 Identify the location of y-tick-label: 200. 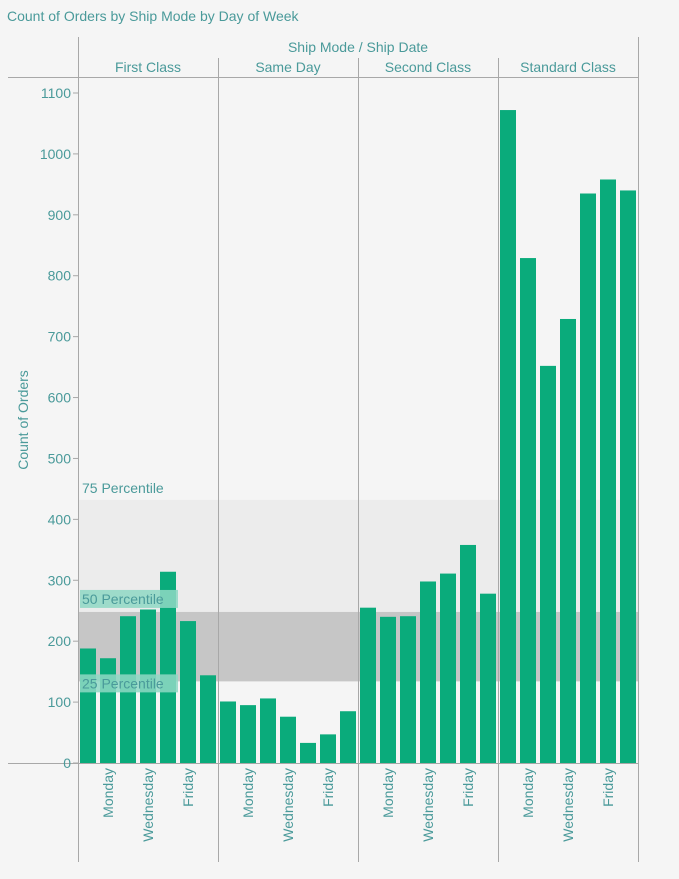
(60, 641).